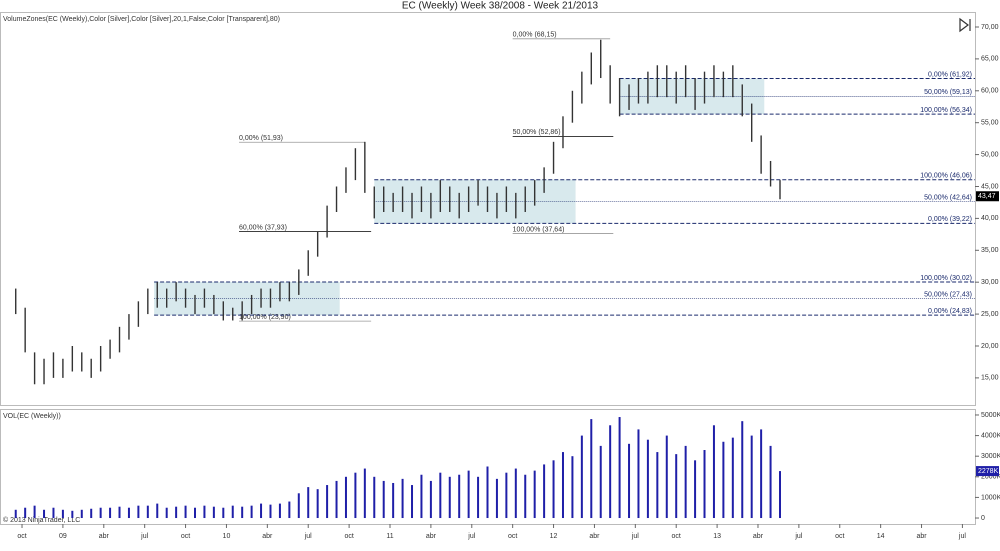  What do you see at coordinates (717, 536) in the screenshot?
I see `x-tick-label: 13` at bounding box center [717, 536].